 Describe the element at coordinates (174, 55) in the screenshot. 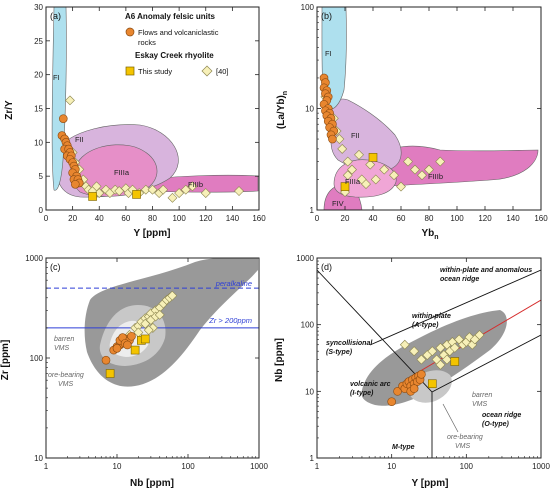

I see `legend-group2-title: Eskay Creek rhyolite` at that location.